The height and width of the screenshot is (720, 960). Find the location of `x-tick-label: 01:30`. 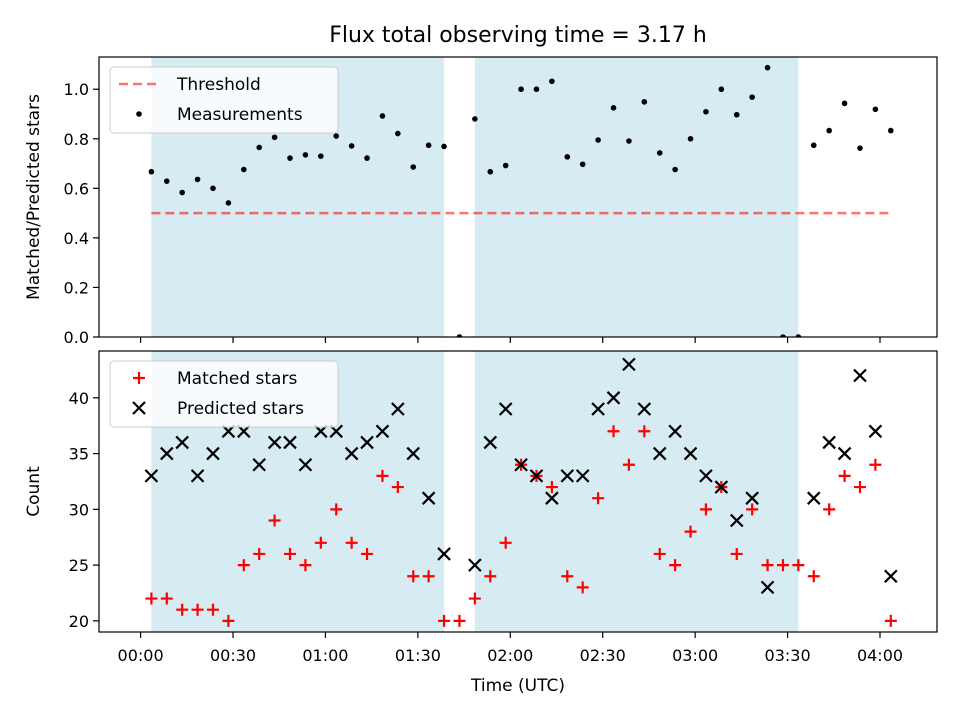

x-tick-label: 01:30 is located at coordinates (418, 655).